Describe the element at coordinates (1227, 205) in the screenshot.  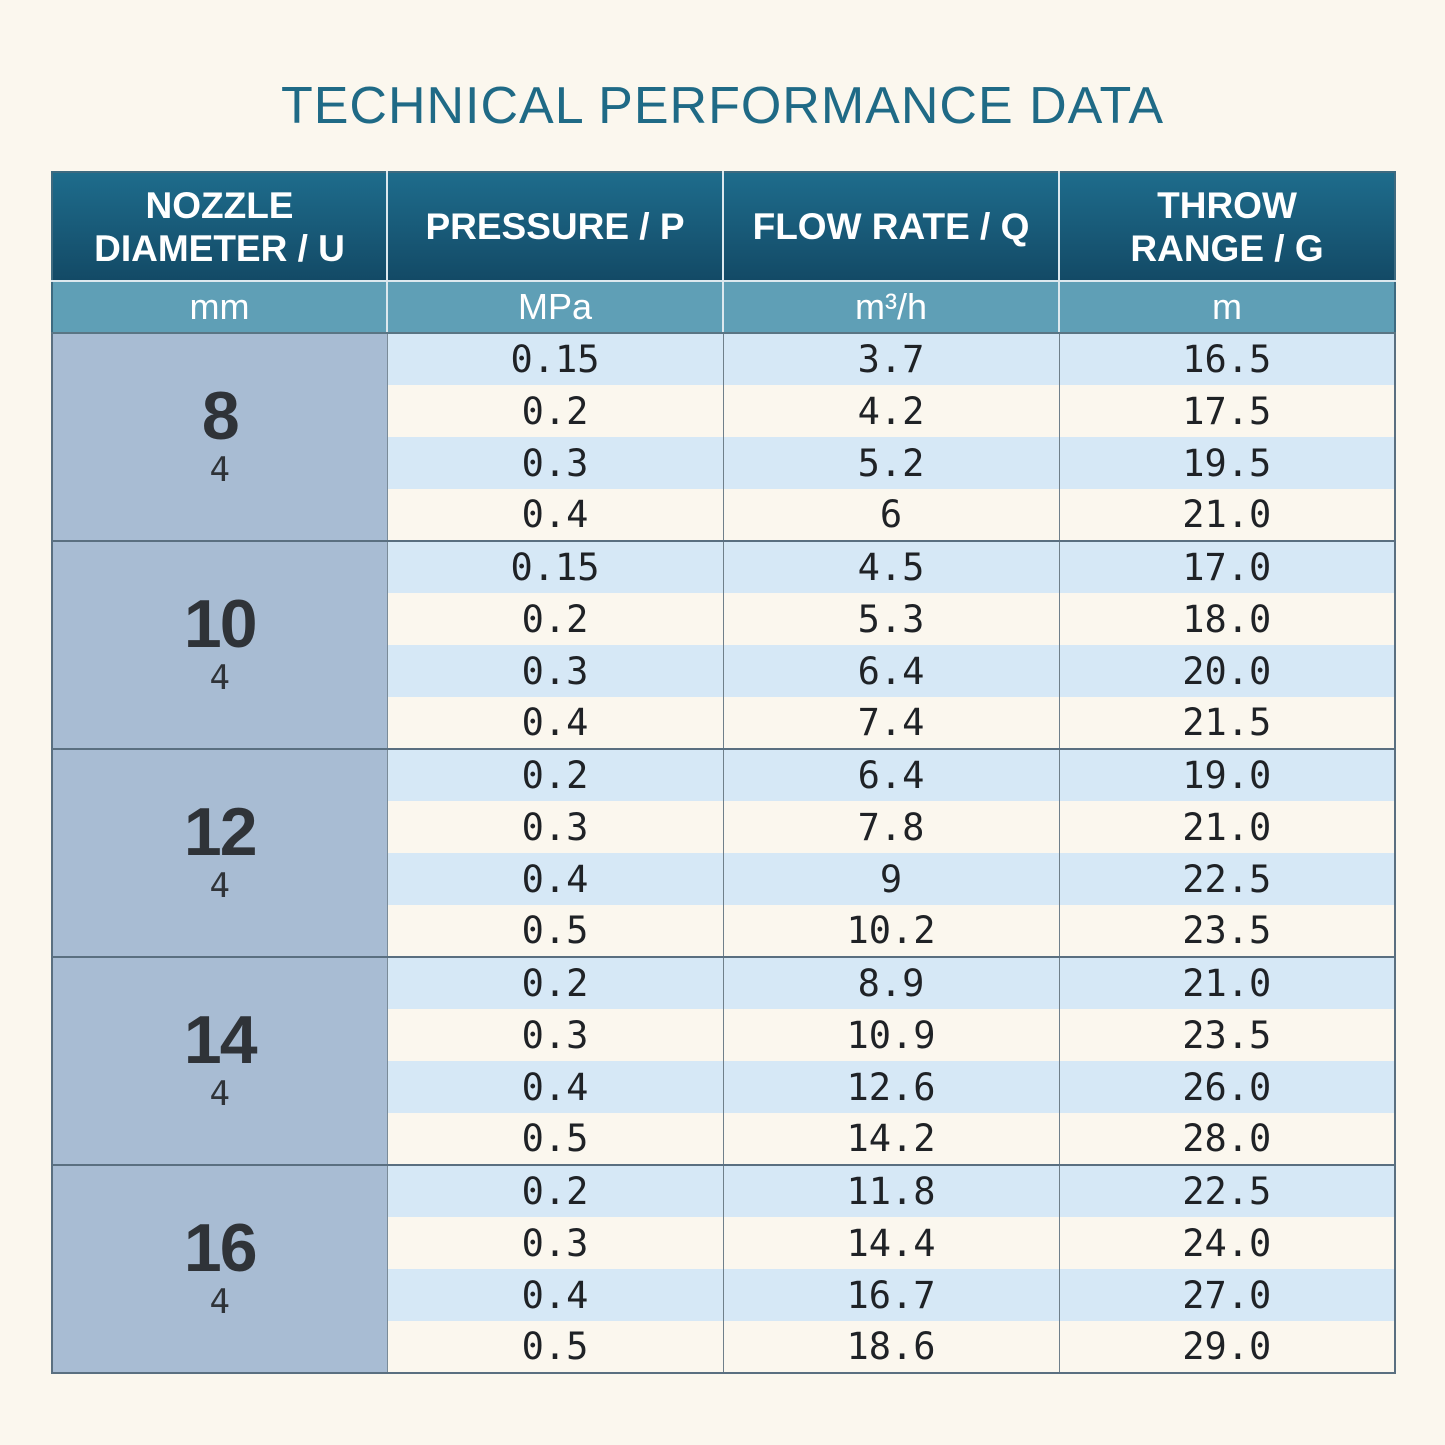
I see `header-line: THROW` at that location.